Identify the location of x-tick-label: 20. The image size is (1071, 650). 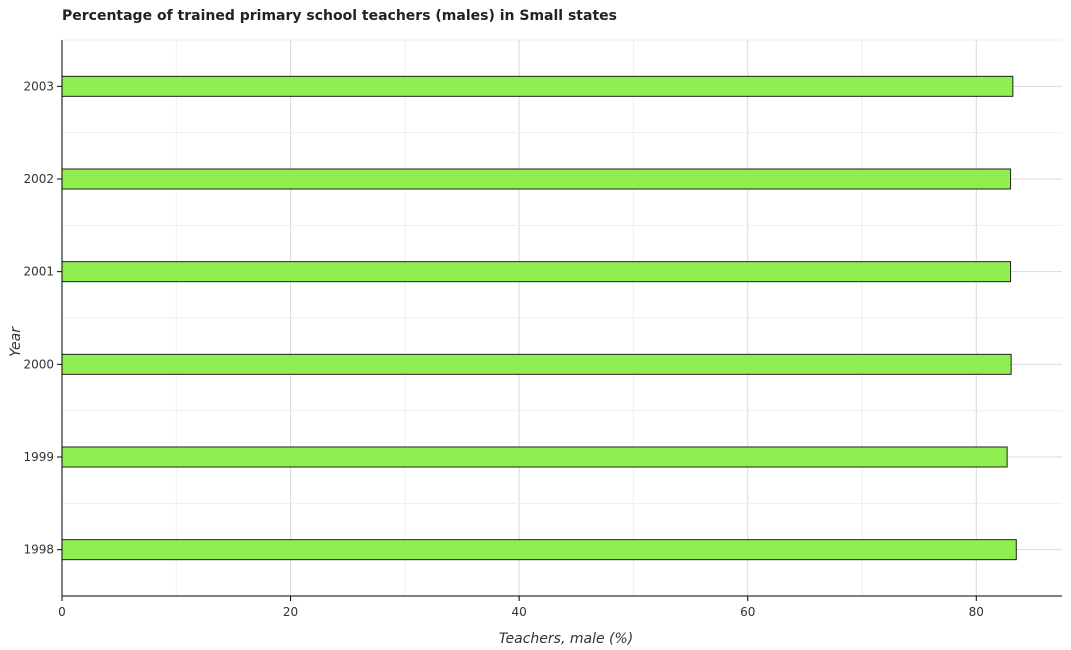
(290, 612).